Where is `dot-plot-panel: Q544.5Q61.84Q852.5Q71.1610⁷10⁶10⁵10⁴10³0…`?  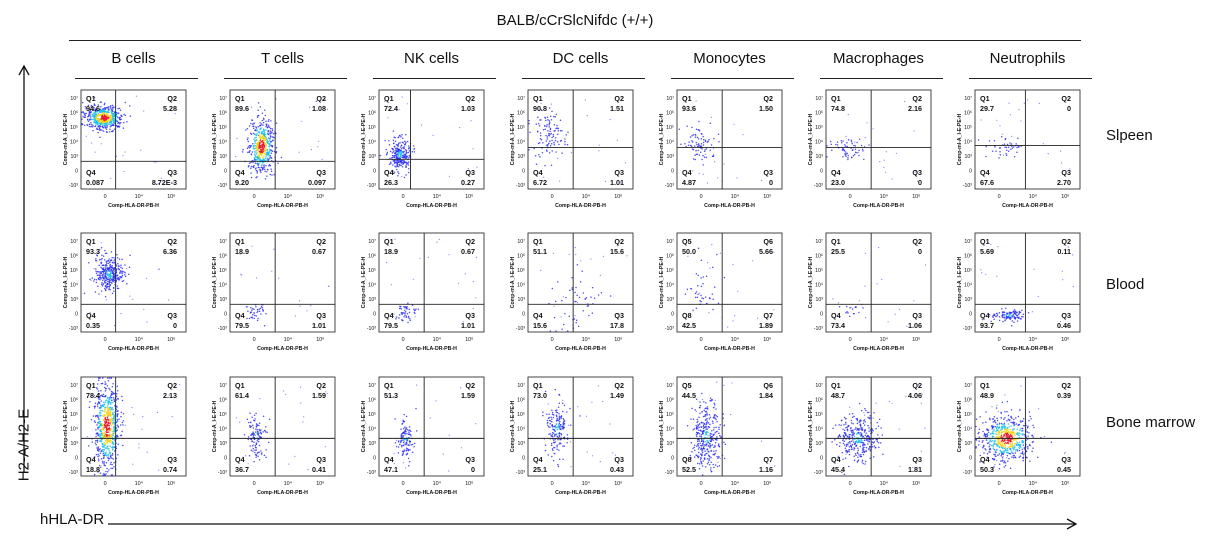 dot-plot-panel: Q544.5Q61.84Q852.5Q71.1610⁷10⁶10⁵10⁴10³0… is located at coordinates (721, 436).